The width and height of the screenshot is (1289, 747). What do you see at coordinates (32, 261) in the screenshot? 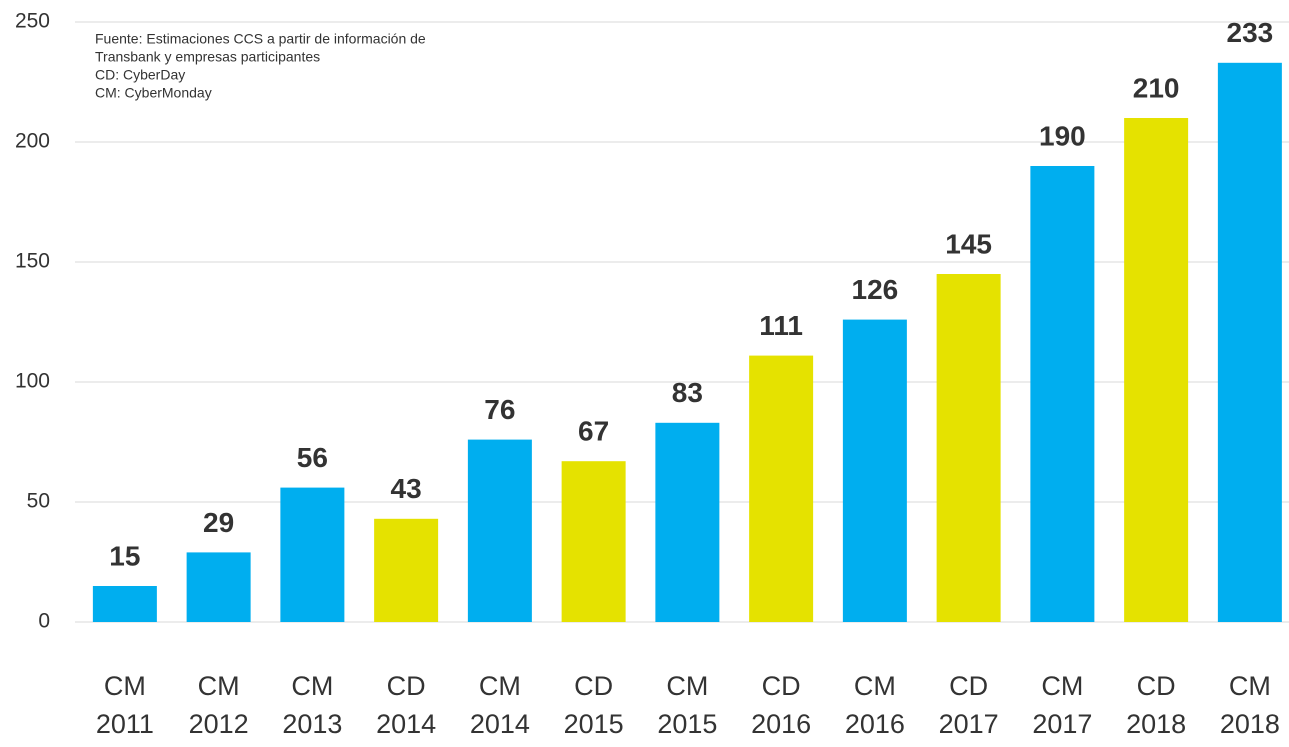
I see `y-tick-label: 150` at bounding box center [32, 261].